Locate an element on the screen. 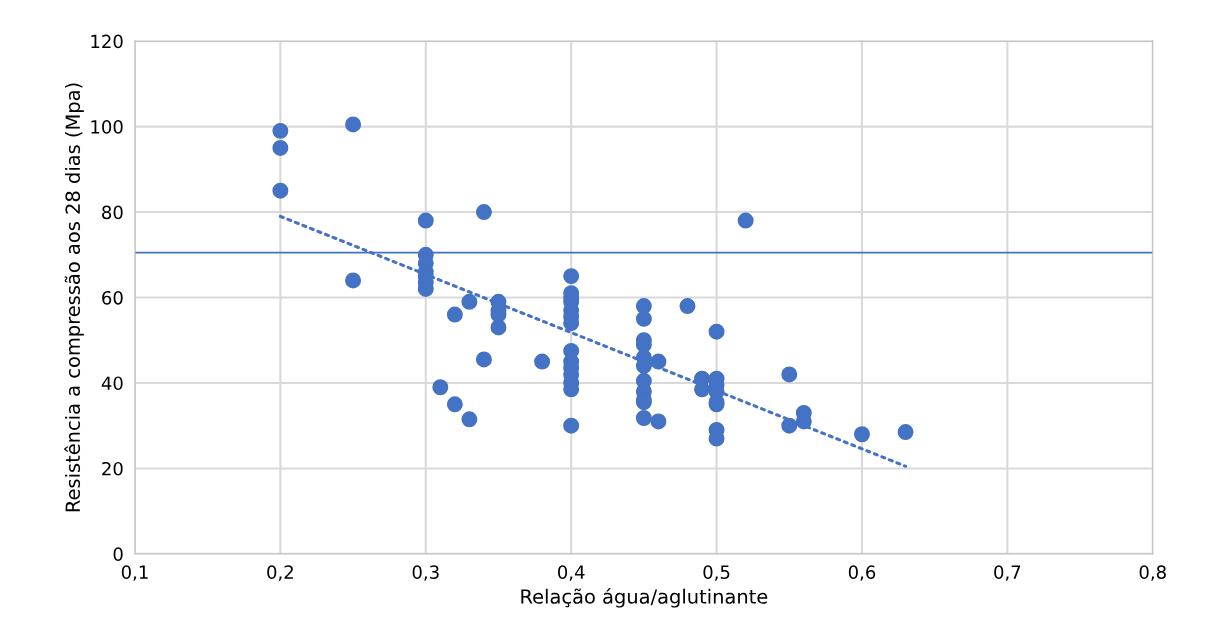  y-tick-label: 120 is located at coordinates (107, 41).